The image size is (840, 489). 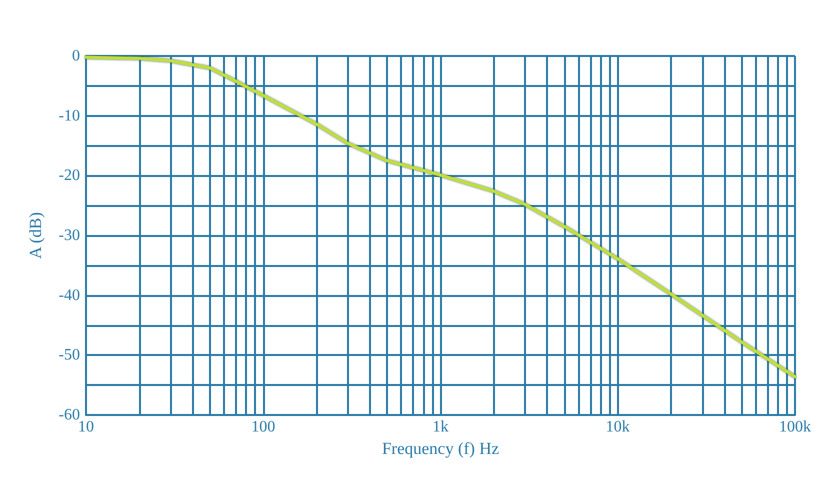 I want to click on x-tick-label: 10k, so click(x=618, y=427).